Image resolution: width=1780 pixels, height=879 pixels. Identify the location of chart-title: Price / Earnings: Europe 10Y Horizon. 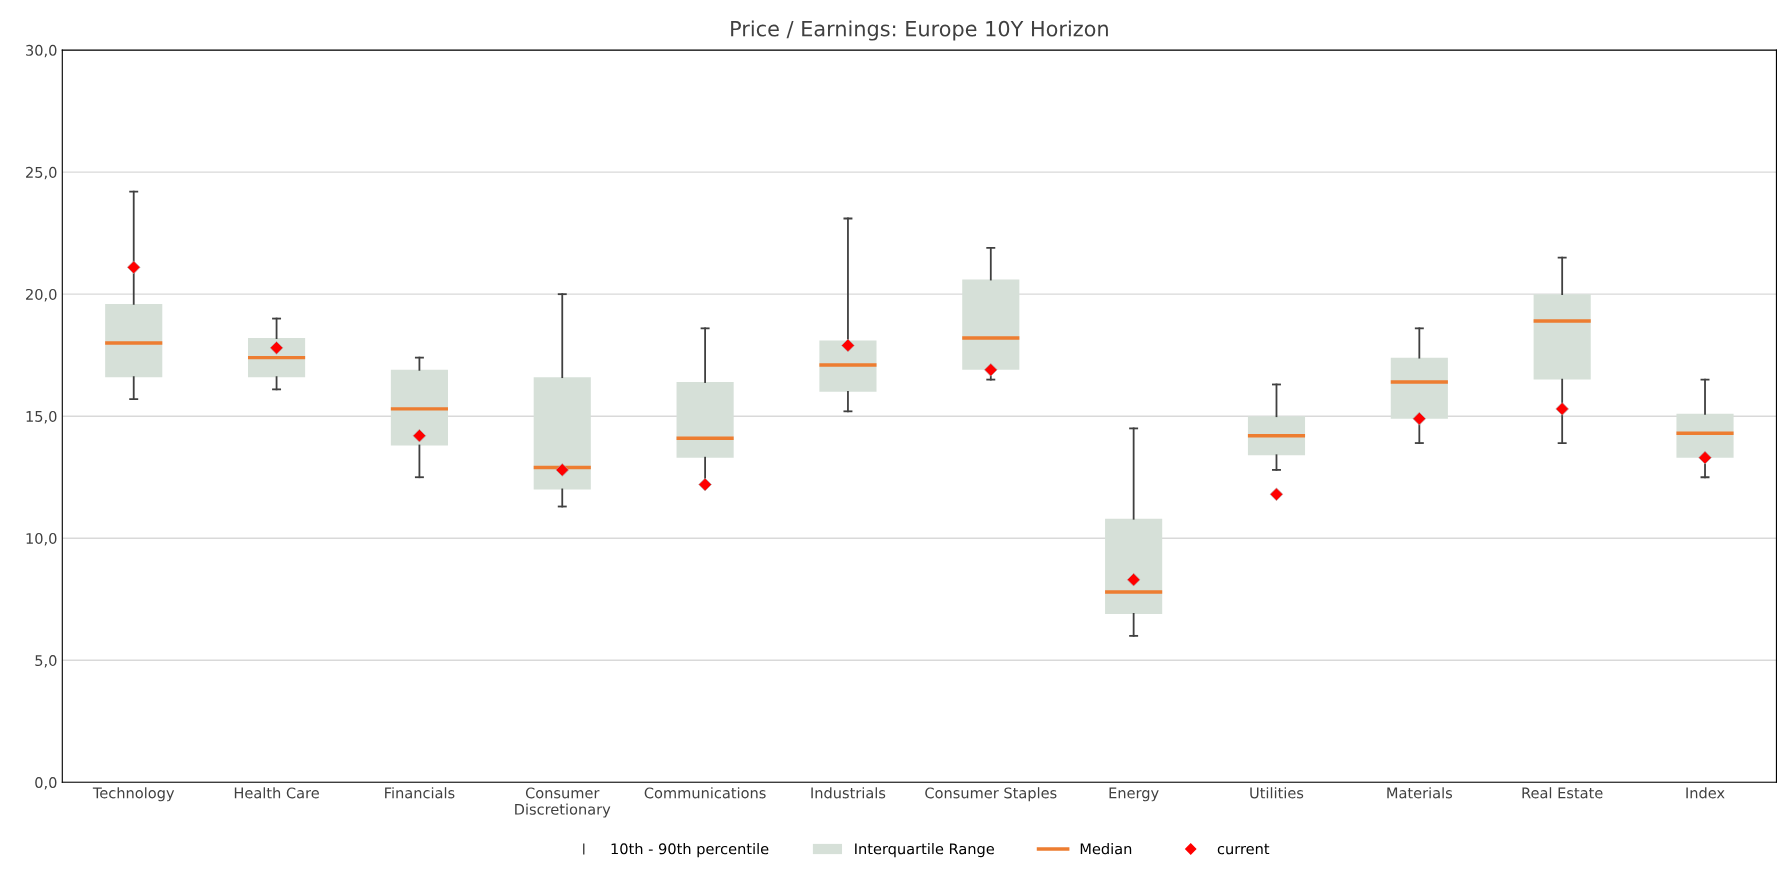
(919, 30).